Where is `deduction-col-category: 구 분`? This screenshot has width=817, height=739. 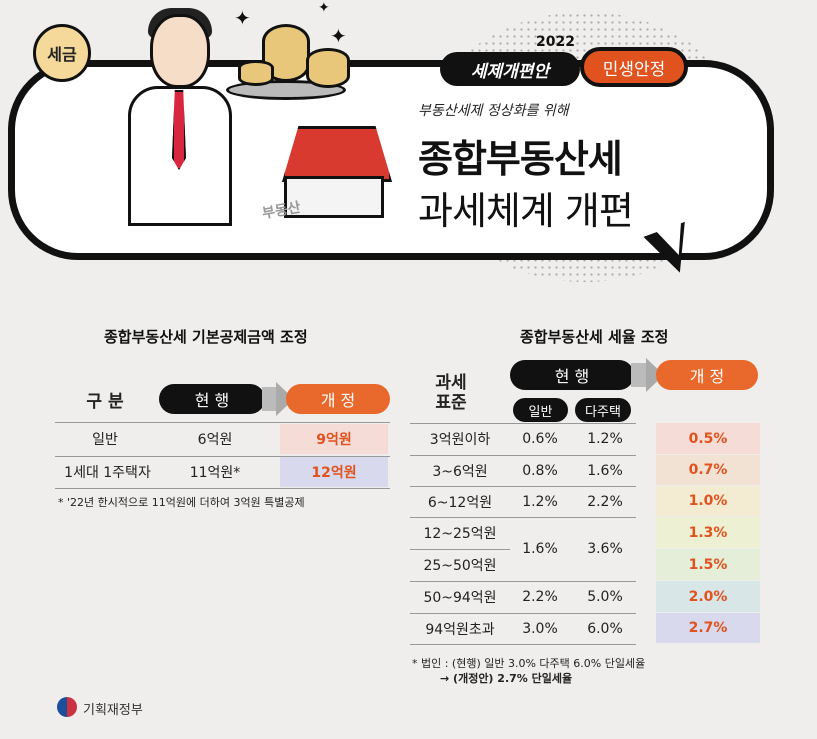 deduction-col-category: 구 분 is located at coordinates (105, 401).